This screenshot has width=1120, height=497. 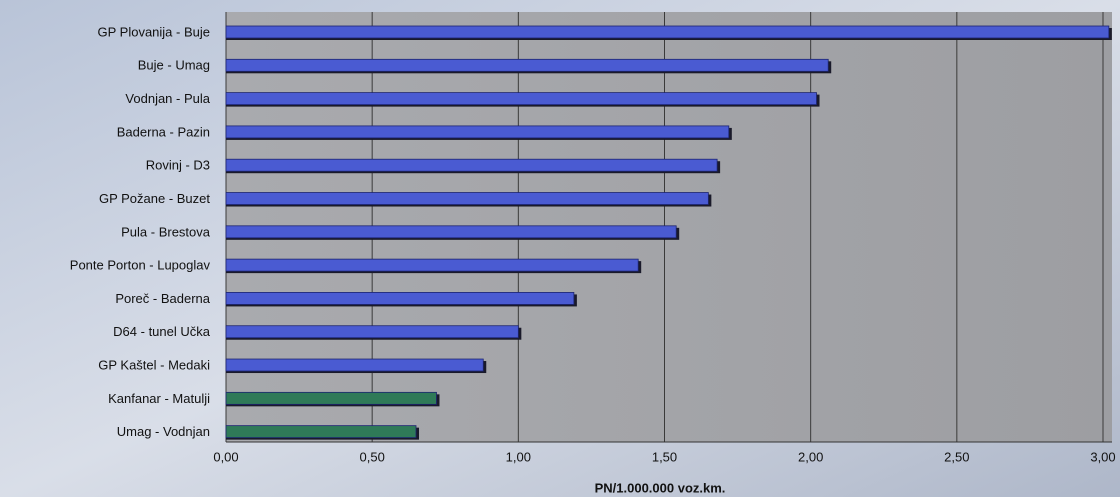 I want to click on x-tick-label: 2,50, so click(x=956, y=456).